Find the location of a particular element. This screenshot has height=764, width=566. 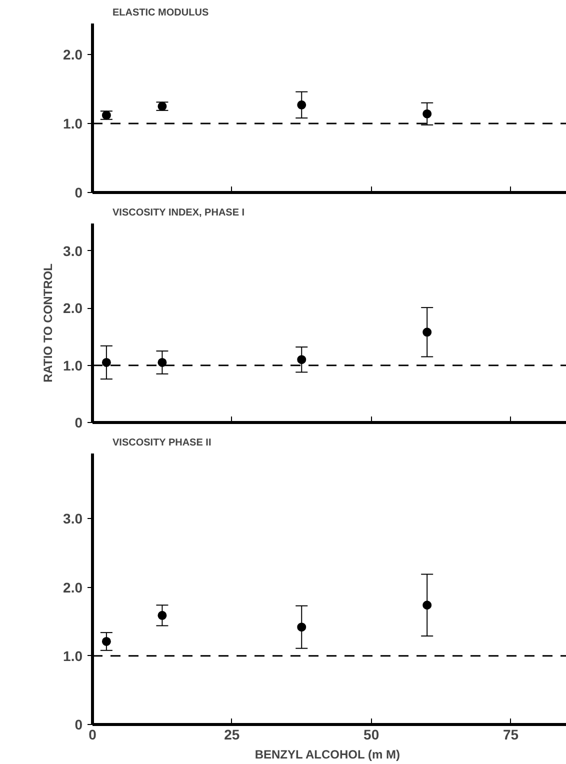

x-tick-label: 75 is located at coordinates (510, 734).